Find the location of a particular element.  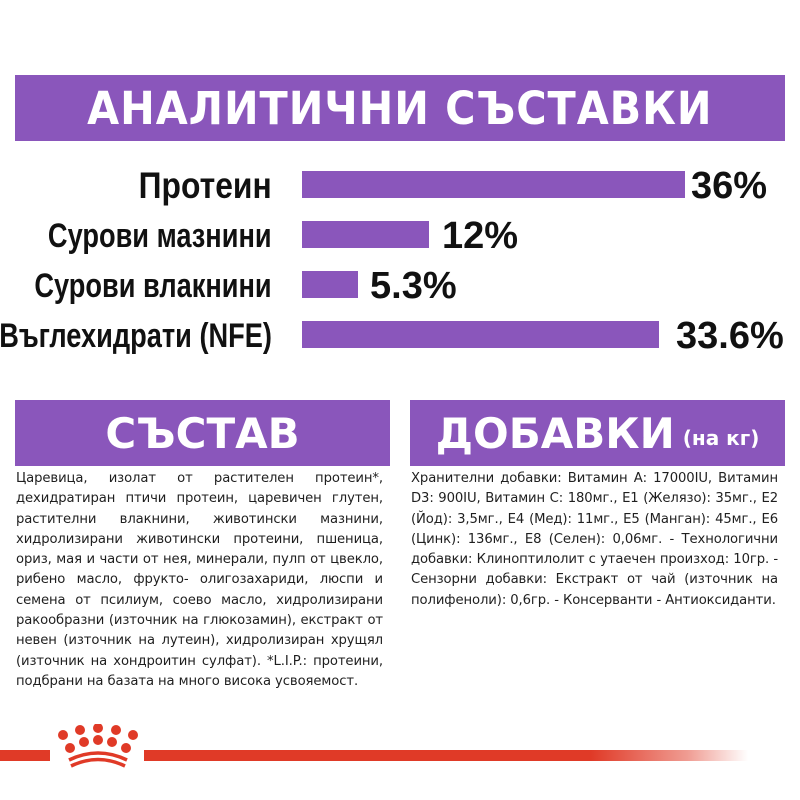

chart-row-fiber: Сурови влакнини 5.3% is located at coordinates (400, 286).